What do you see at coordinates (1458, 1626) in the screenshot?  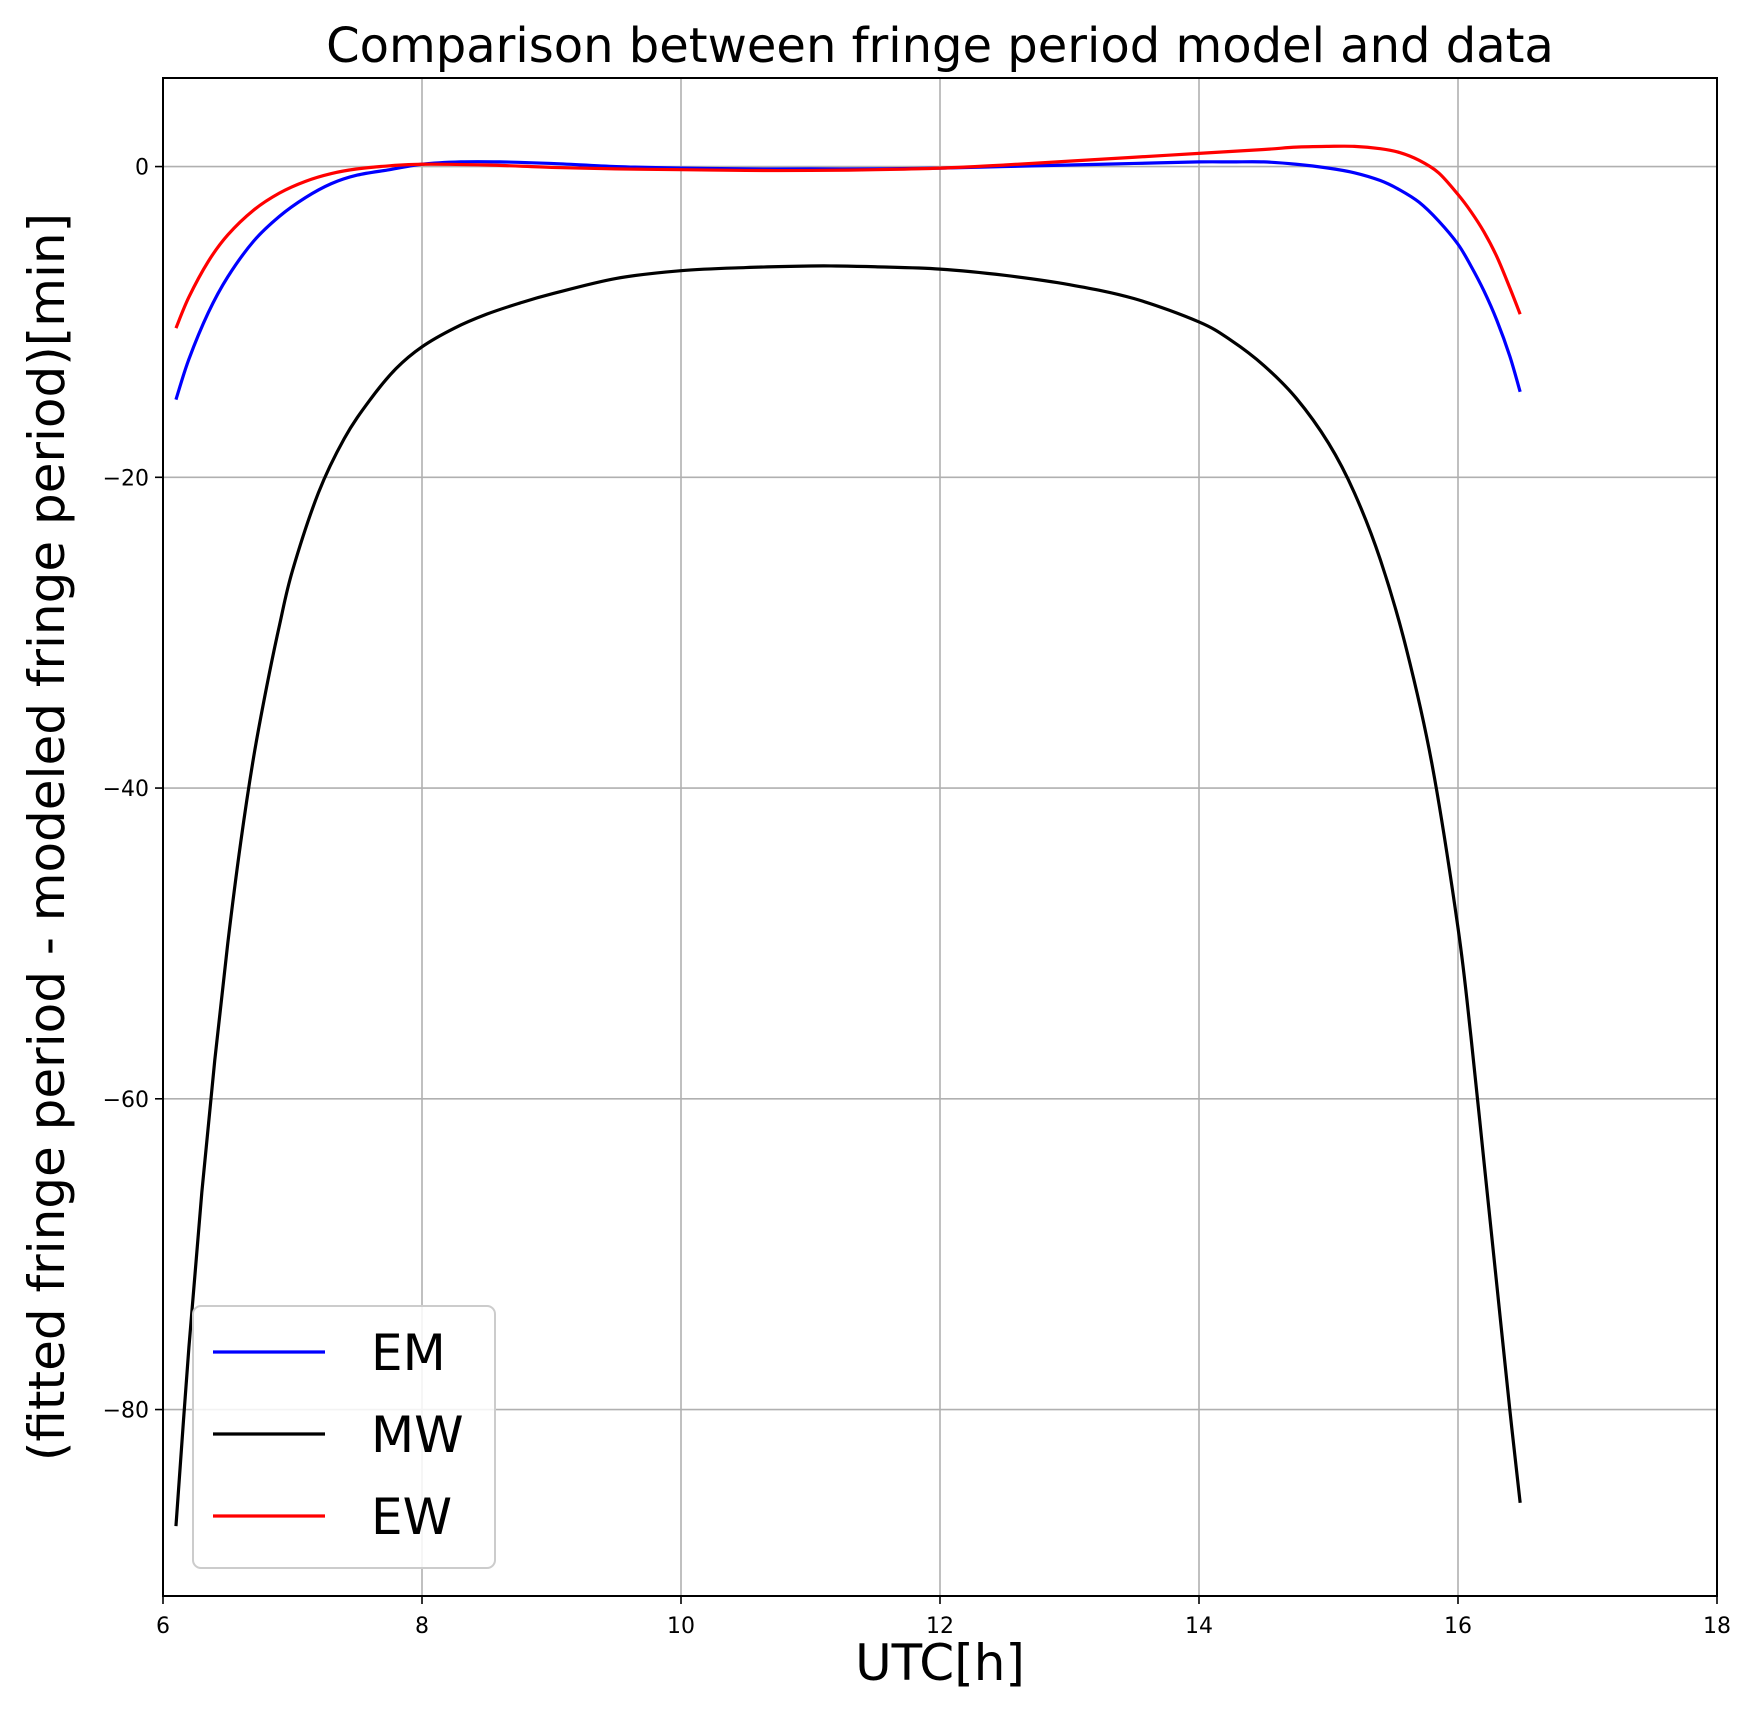 I see `x-tick-label: 16` at bounding box center [1458, 1626].